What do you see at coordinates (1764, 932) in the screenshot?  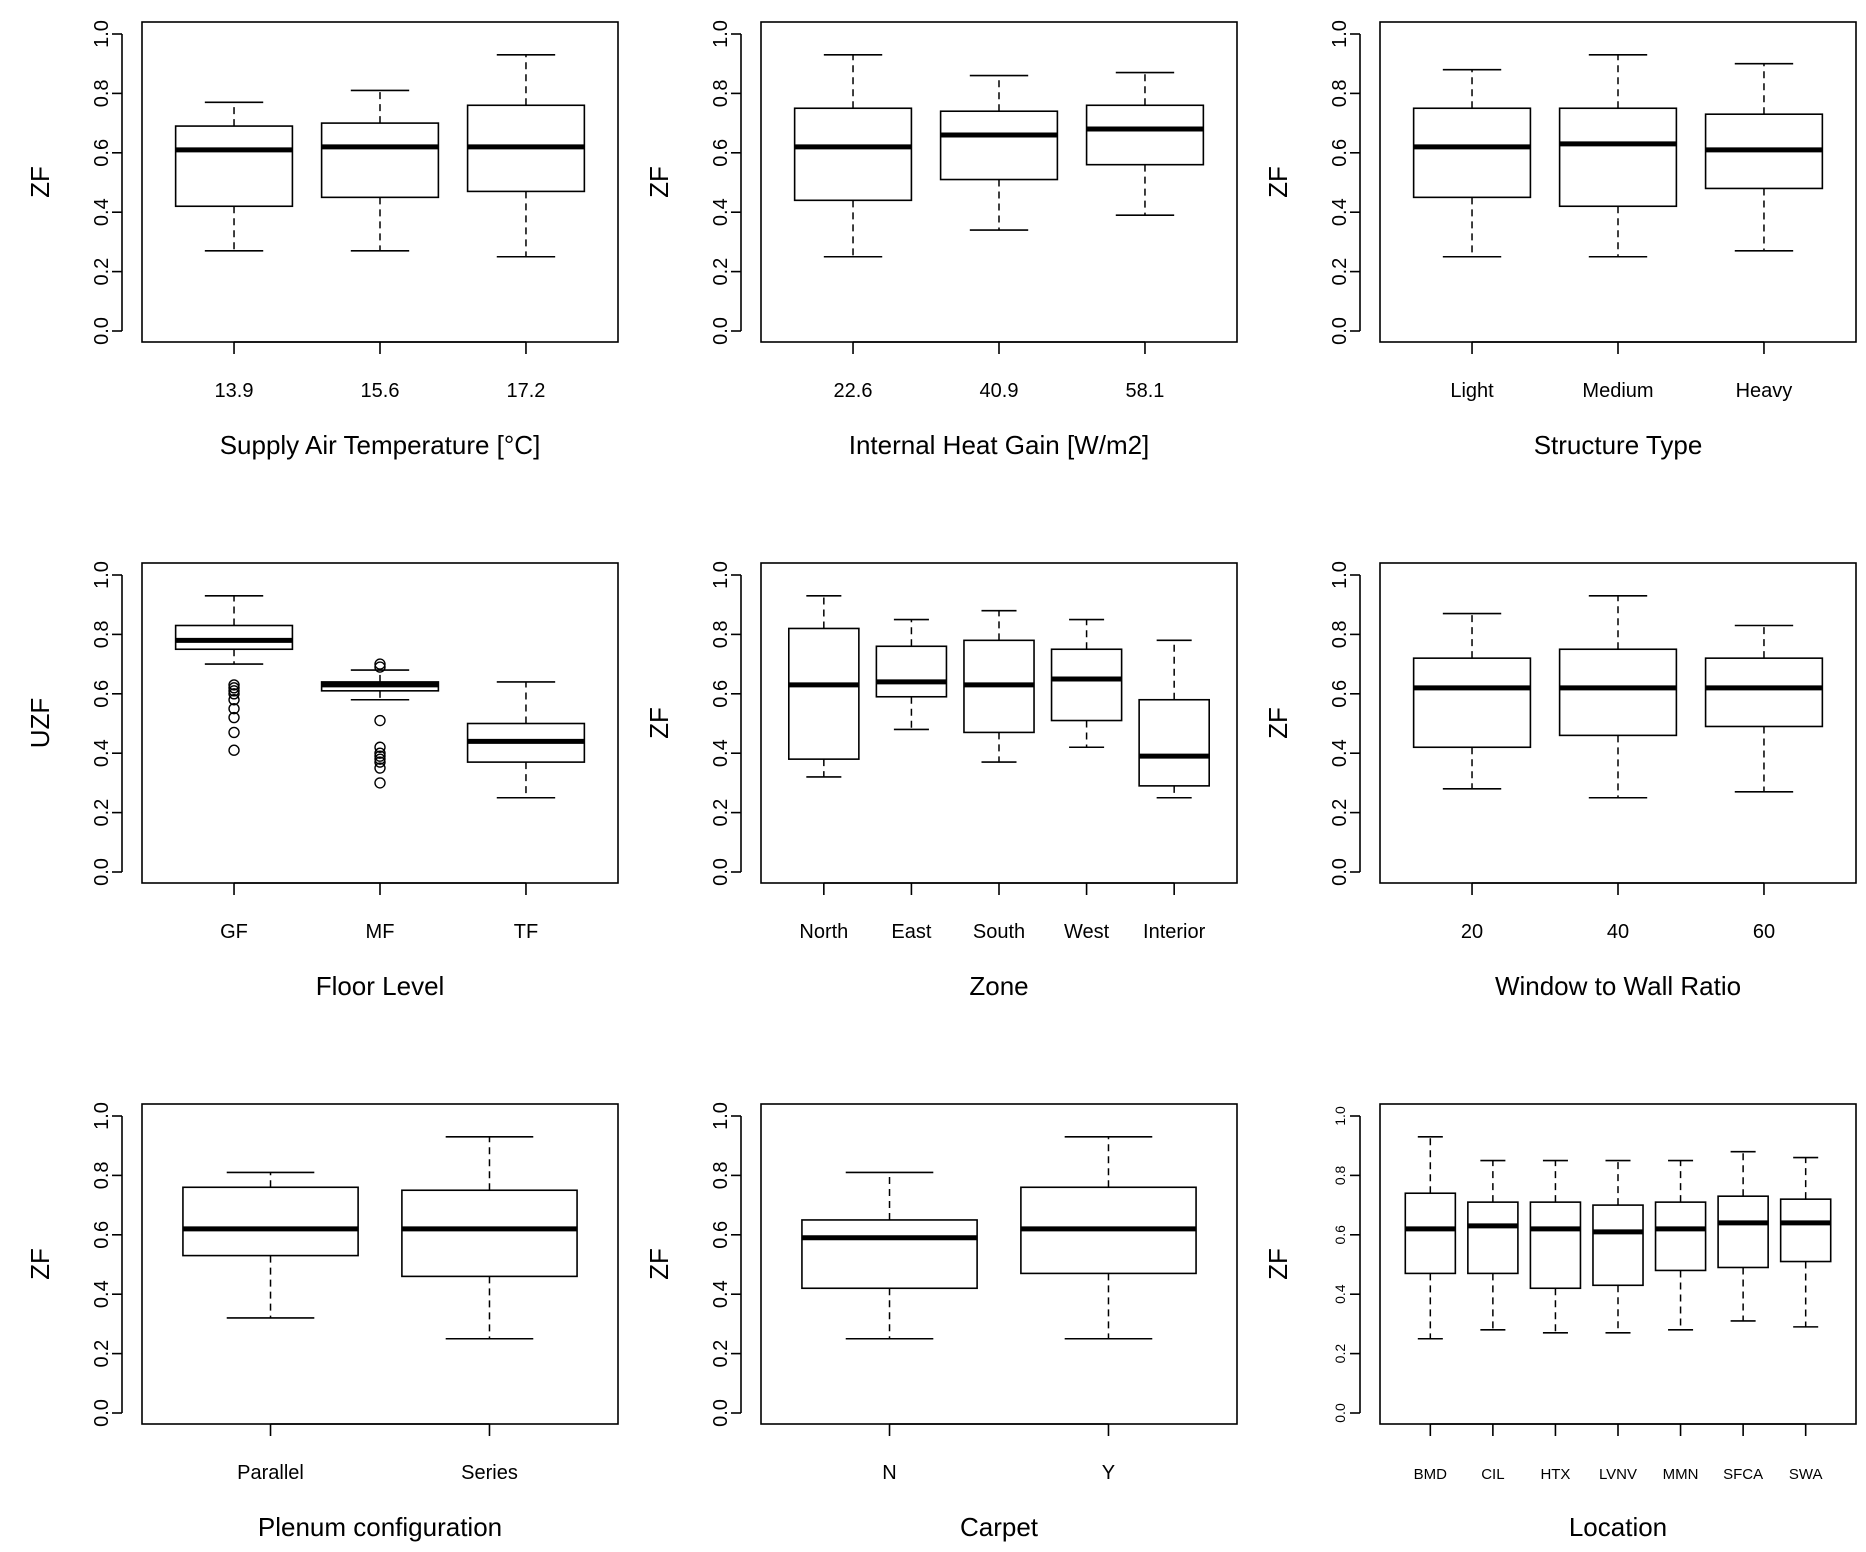 I see `x-tick-label: 60` at bounding box center [1764, 932].